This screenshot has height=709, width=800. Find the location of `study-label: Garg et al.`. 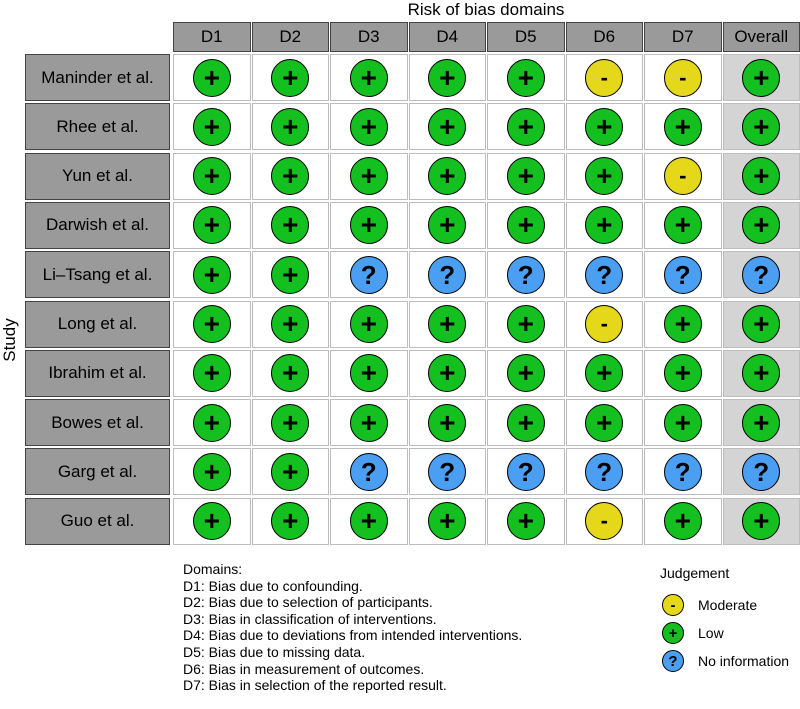

study-label: Garg et al. is located at coordinates (97, 472).